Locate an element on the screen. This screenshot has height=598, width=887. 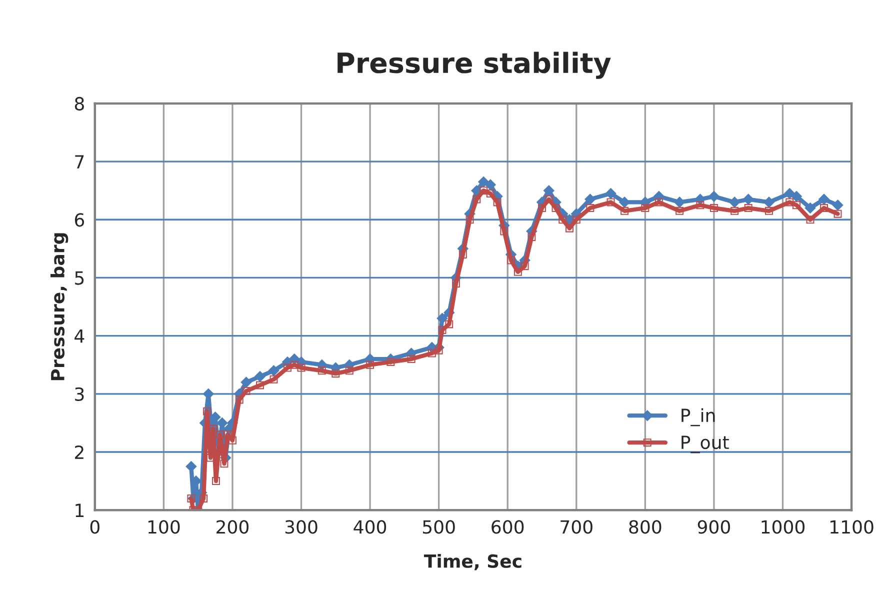
y-tick-label: 5 is located at coordinates (79, 278).